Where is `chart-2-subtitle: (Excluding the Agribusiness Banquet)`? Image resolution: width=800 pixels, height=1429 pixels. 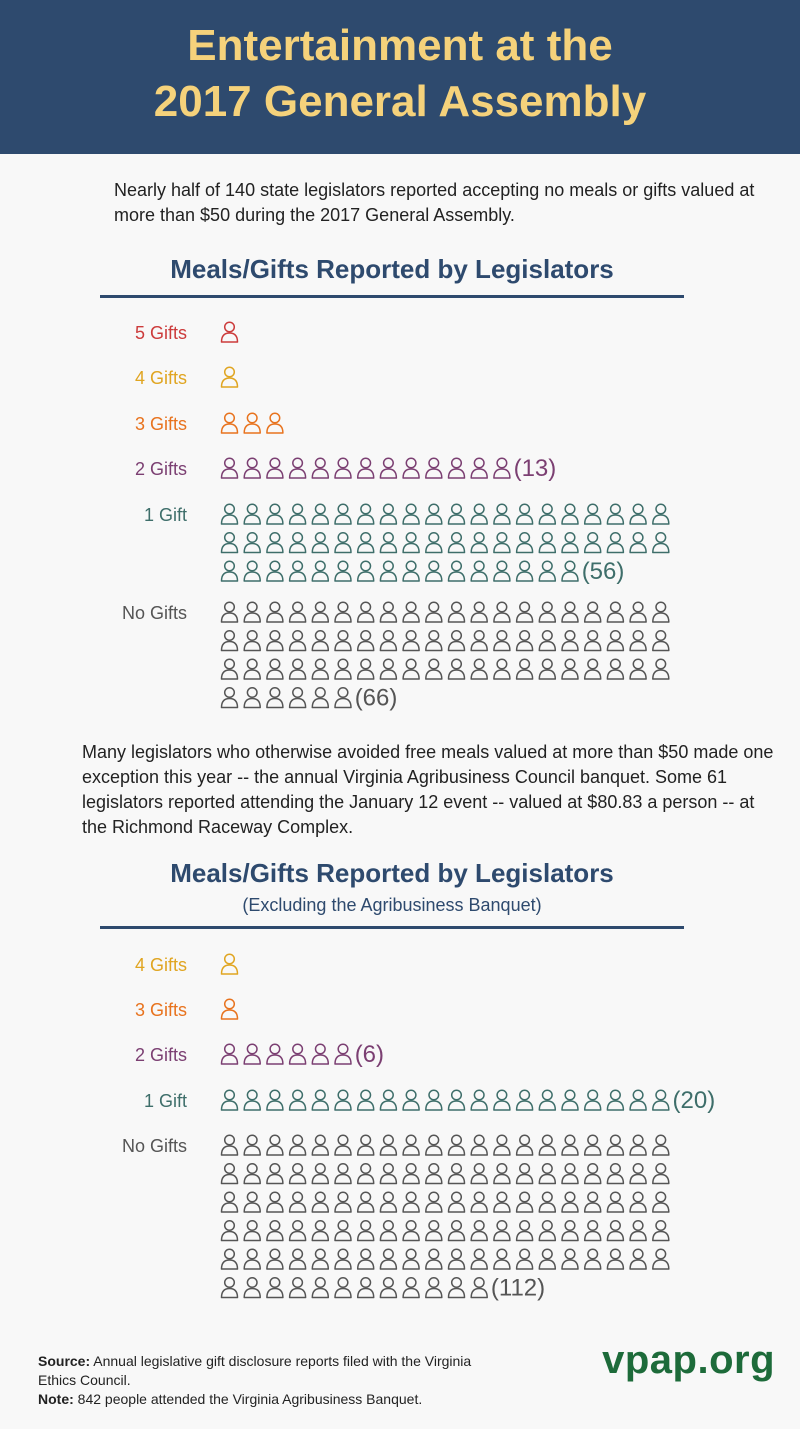 chart-2-subtitle: (Excluding the Agribusiness Banquet) is located at coordinates (392, 905).